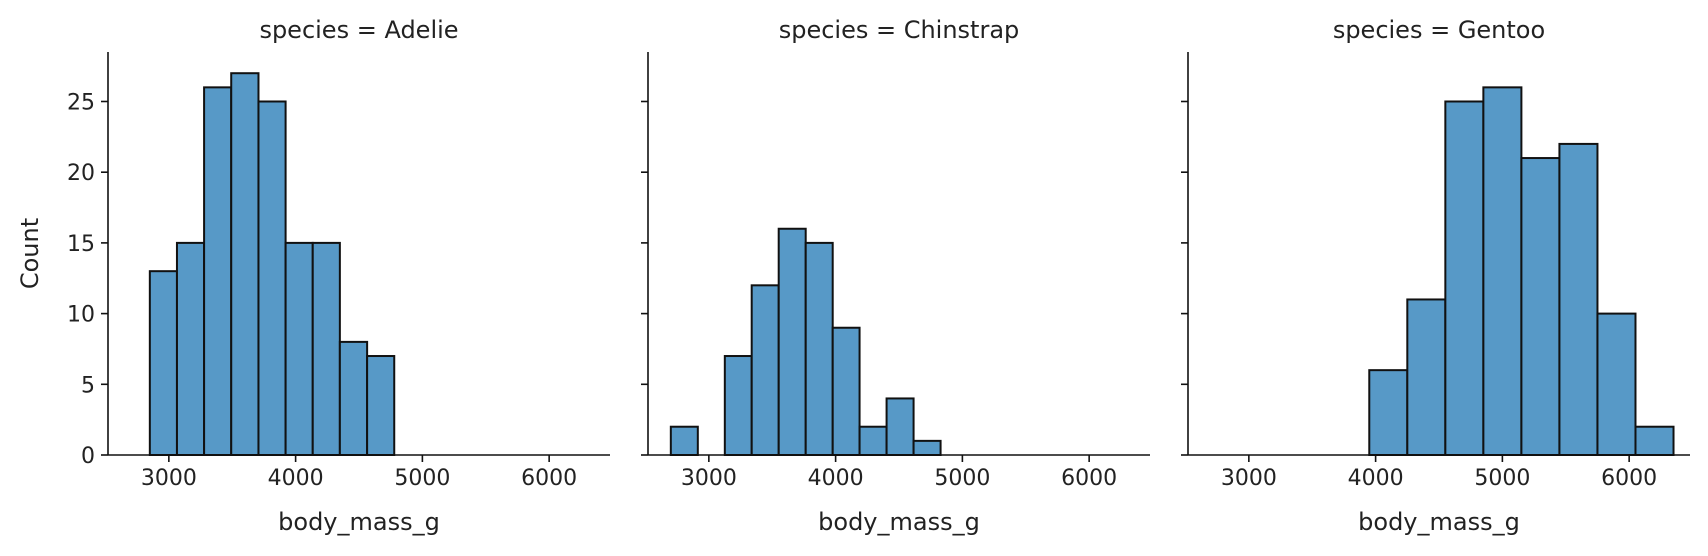  What do you see at coordinates (81, 102) in the screenshot?
I see `y-tick-label: 25` at bounding box center [81, 102].